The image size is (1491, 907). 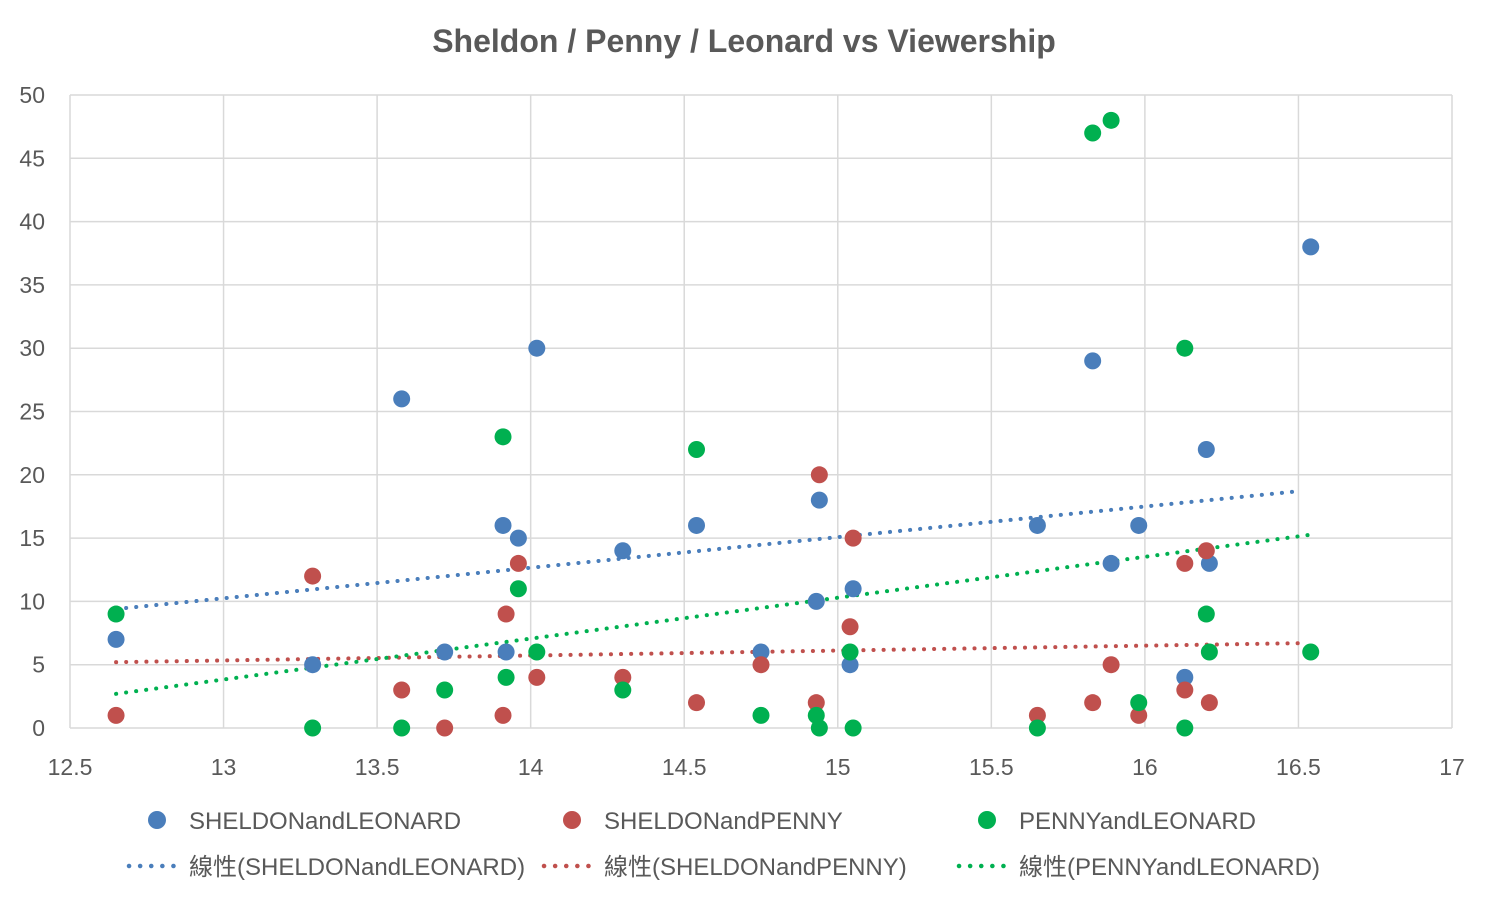 What do you see at coordinates (744, 41) in the screenshot?
I see `chart-title: Sheldon / Penny / Leonard vs Viewership` at bounding box center [744, 41].